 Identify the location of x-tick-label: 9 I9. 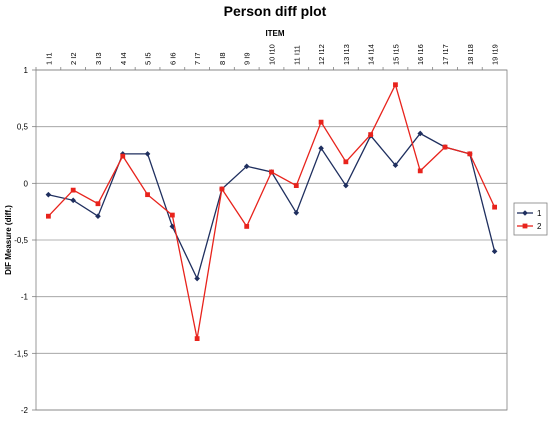
(247, 58).